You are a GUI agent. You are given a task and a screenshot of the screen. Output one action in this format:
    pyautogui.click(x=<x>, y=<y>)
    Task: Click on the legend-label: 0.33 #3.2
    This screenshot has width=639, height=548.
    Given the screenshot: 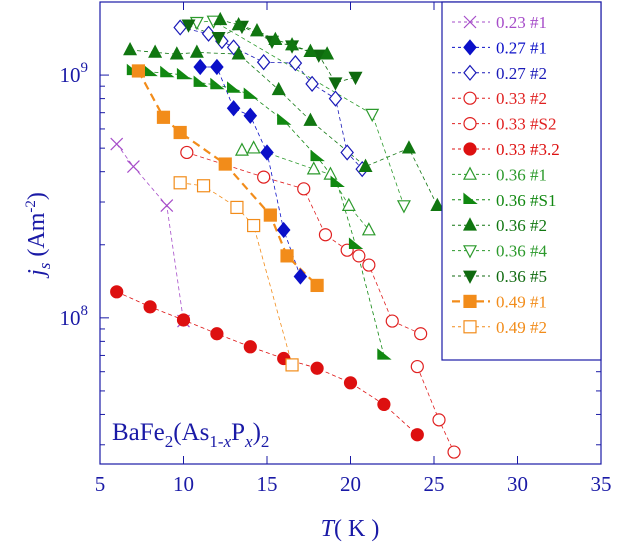 What is the action you would take?
    pyautogui.click(x=528, y=149)
    